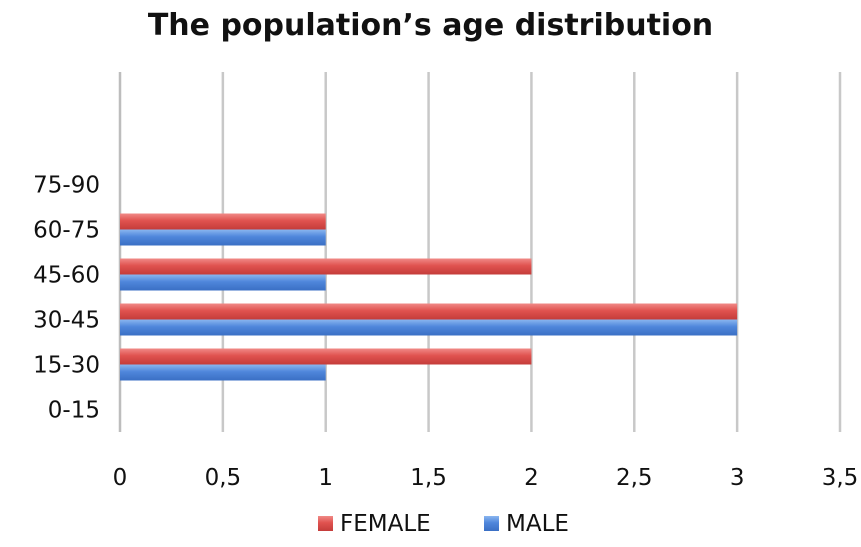  What do you see at coordinates (325, 478) in the screenshot?
I see `x-tick-label: 1` at bounding box center [325, 478].